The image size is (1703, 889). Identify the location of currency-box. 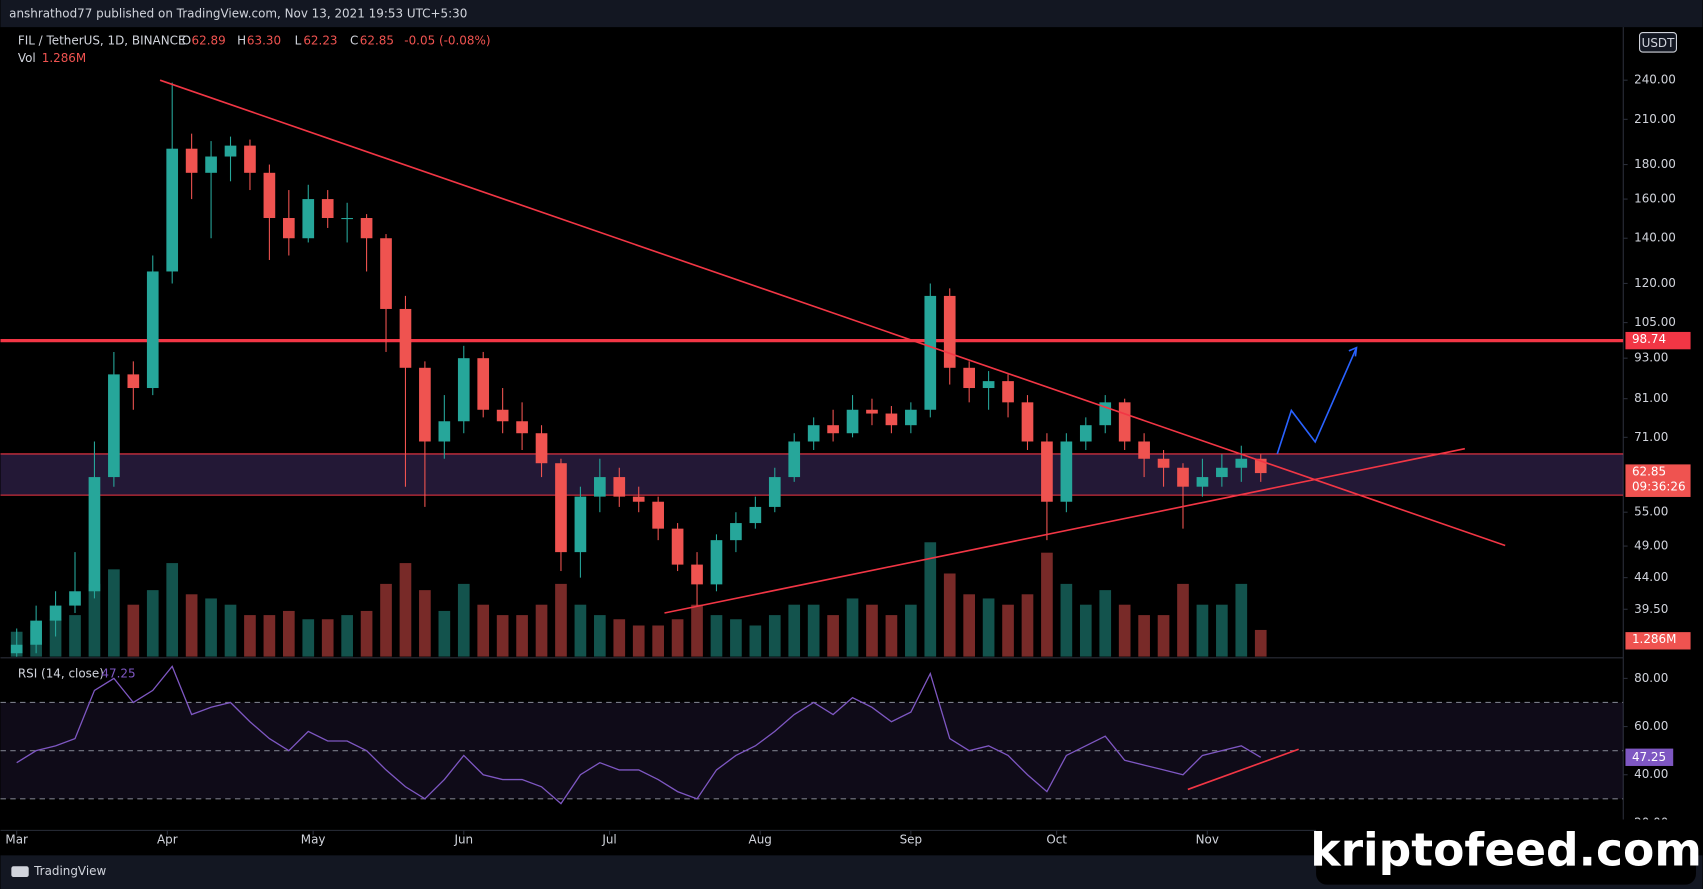
(1658, 42).